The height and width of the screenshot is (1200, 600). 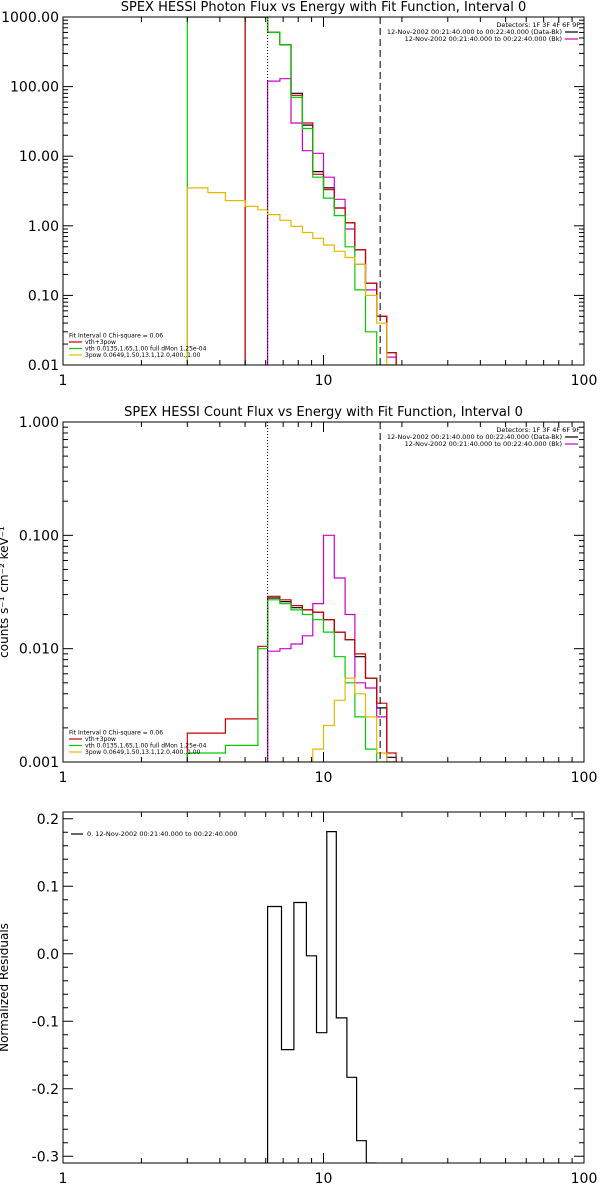 I want to click on y-tick-label: 1.00, so click(x=43, y=227).